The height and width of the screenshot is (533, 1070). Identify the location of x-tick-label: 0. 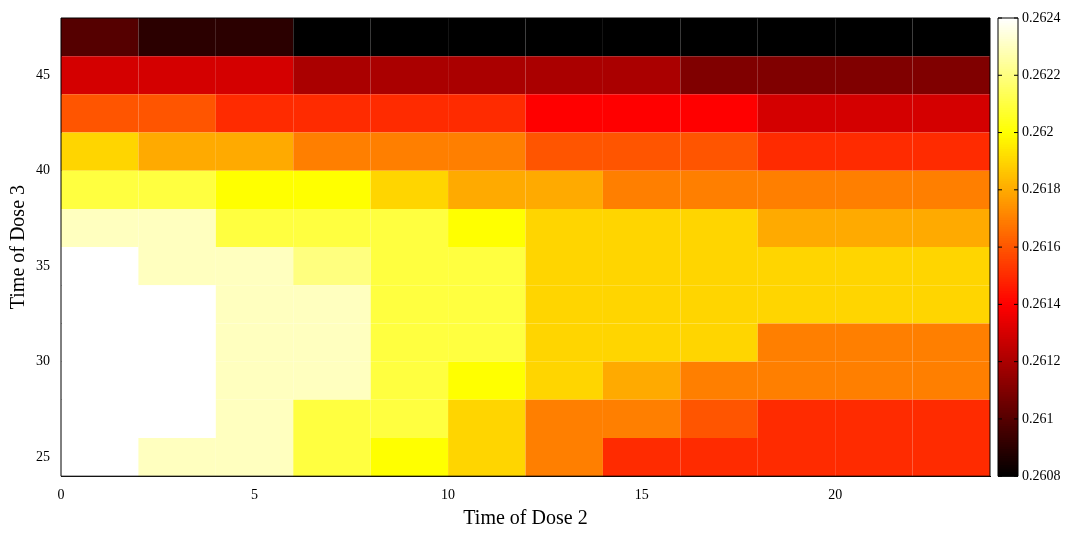
(61, 495).